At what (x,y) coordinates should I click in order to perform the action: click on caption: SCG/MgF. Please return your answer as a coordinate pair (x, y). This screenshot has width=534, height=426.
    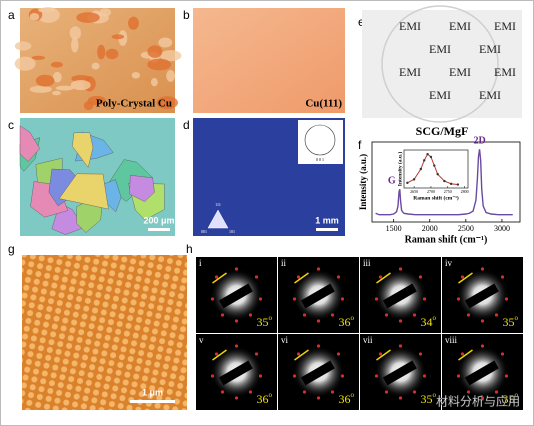
    Looking at the image, I should click on (442, 131).